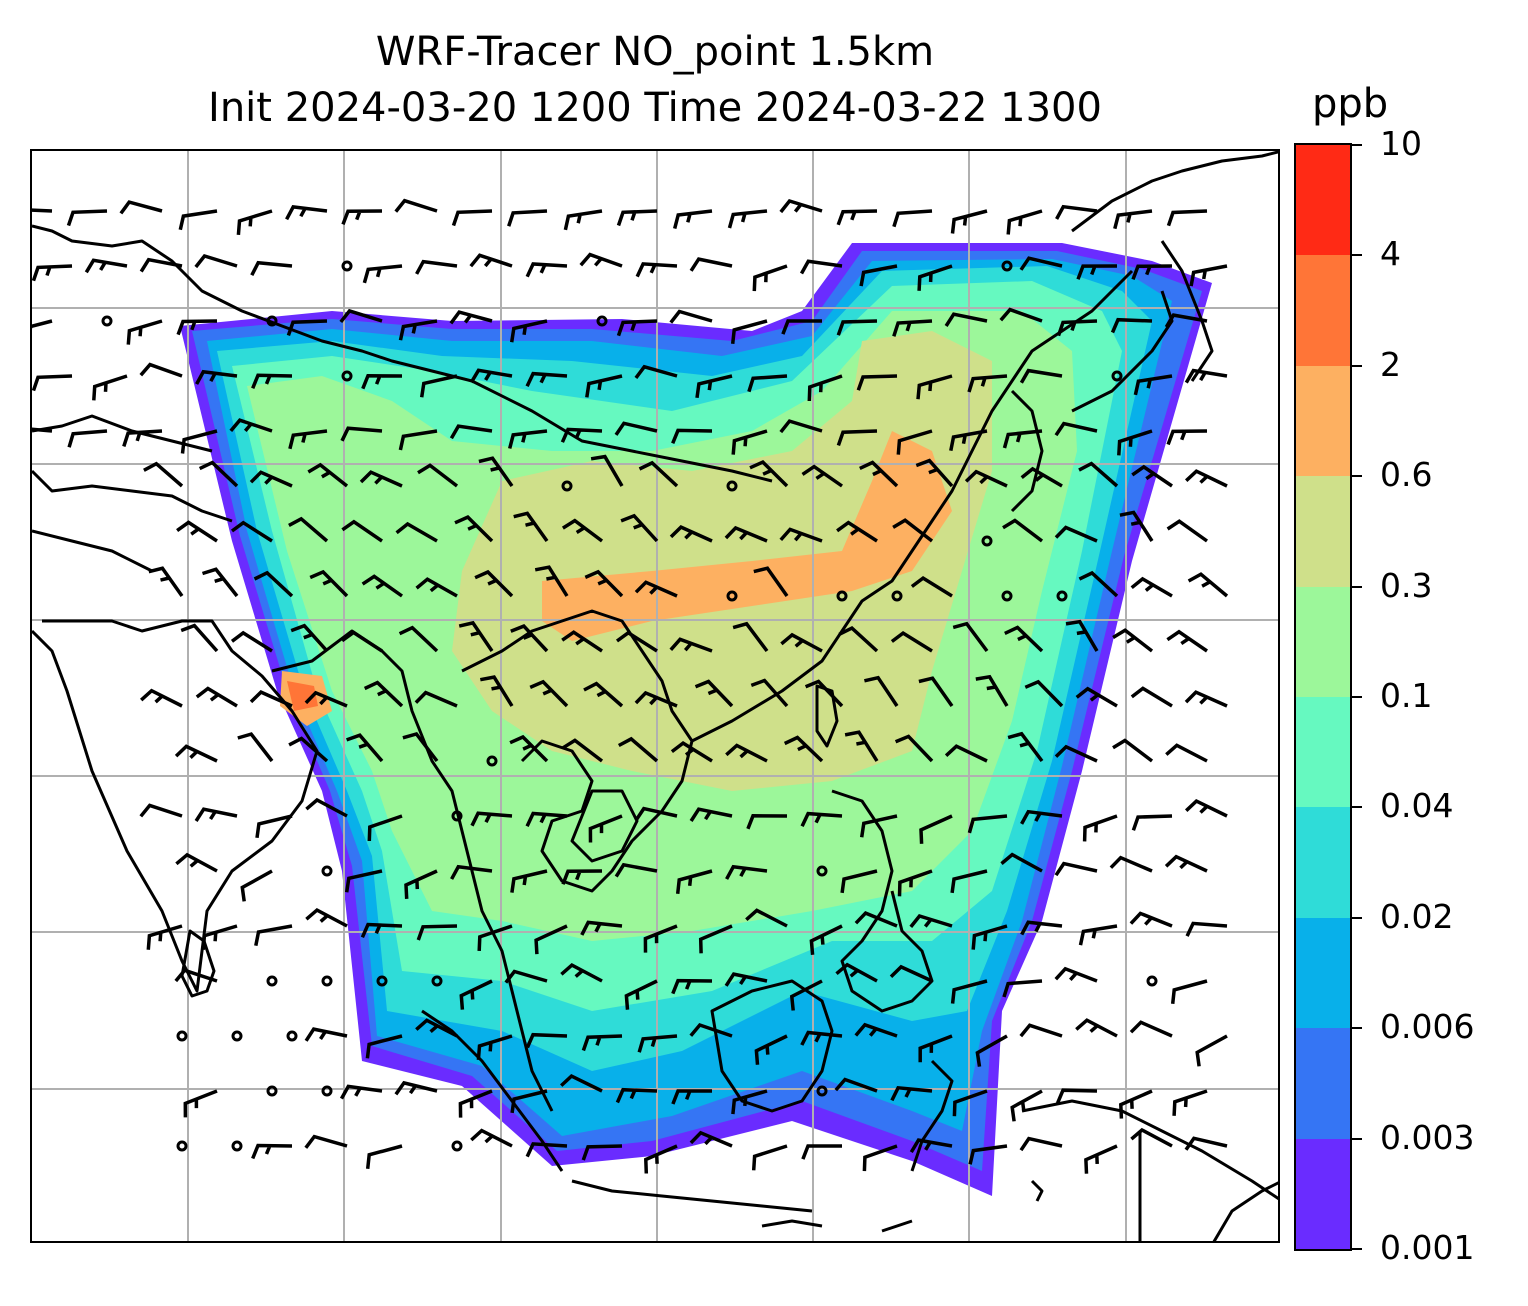  Describe the element at coordinates (1427, 1027) in the screenshot. I see `colorbar-tick-label: 0.006` at that location.